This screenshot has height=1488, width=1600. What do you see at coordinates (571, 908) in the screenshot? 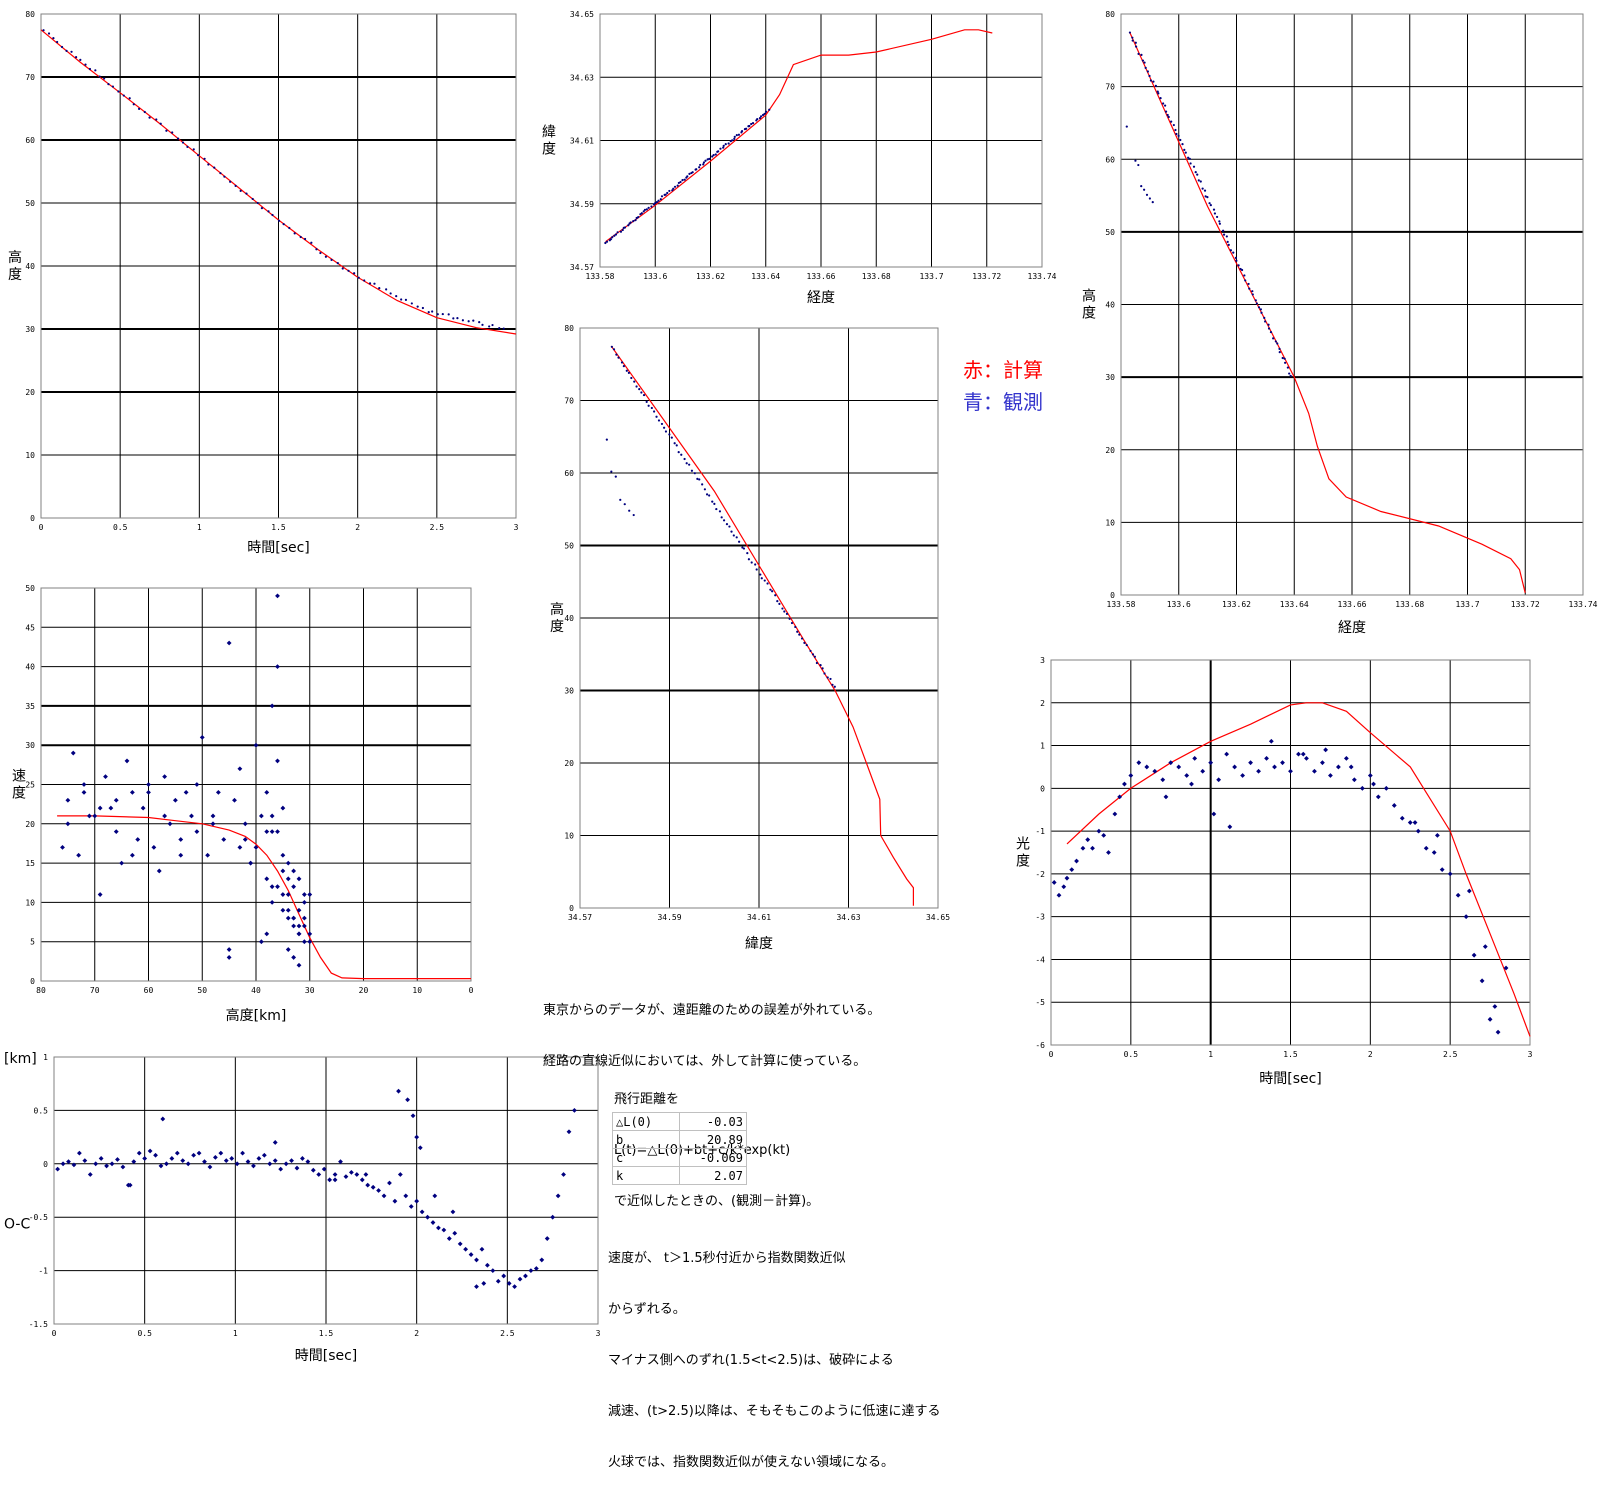
I see `y-tick-label: 0` at bounding box center [571, 908].